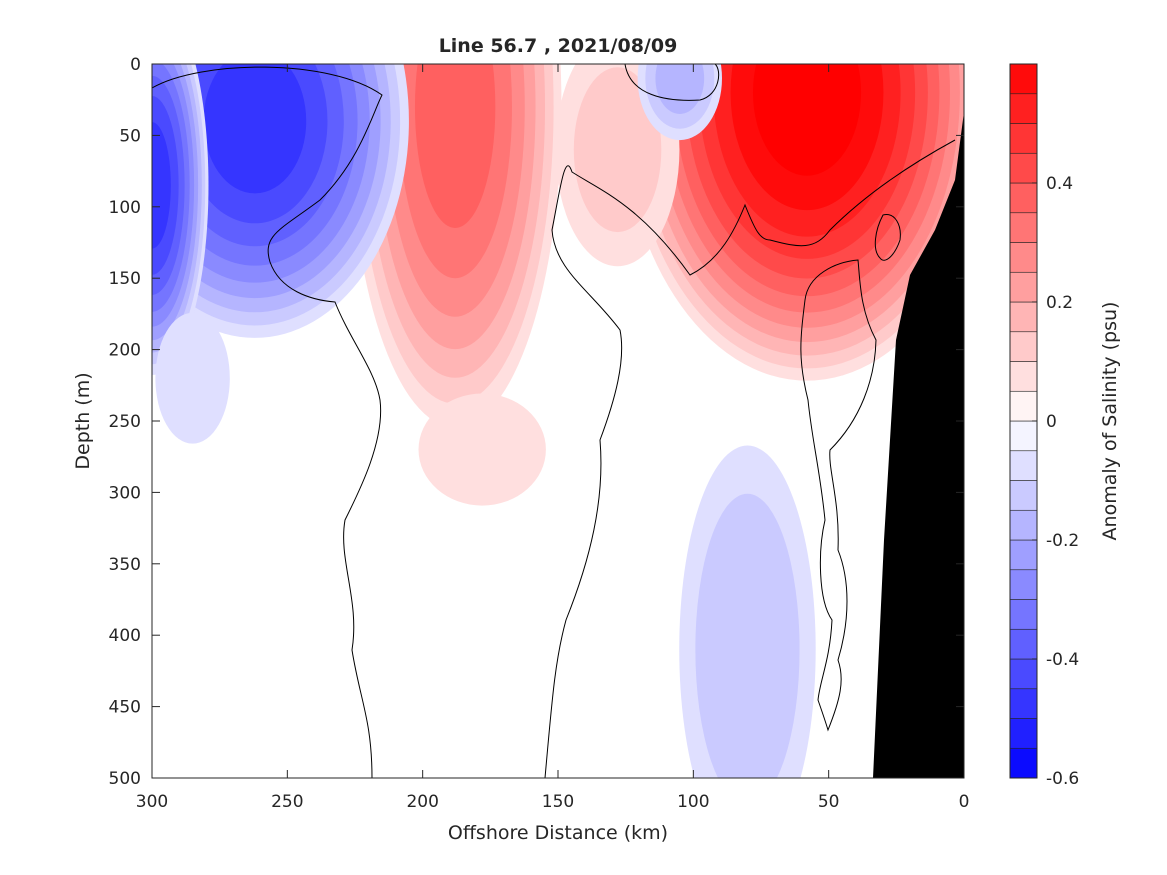 Image resolution: width=1167 pixels, height=875 pixels. I want to click on x-tick-label: 100, so click(693, 802).